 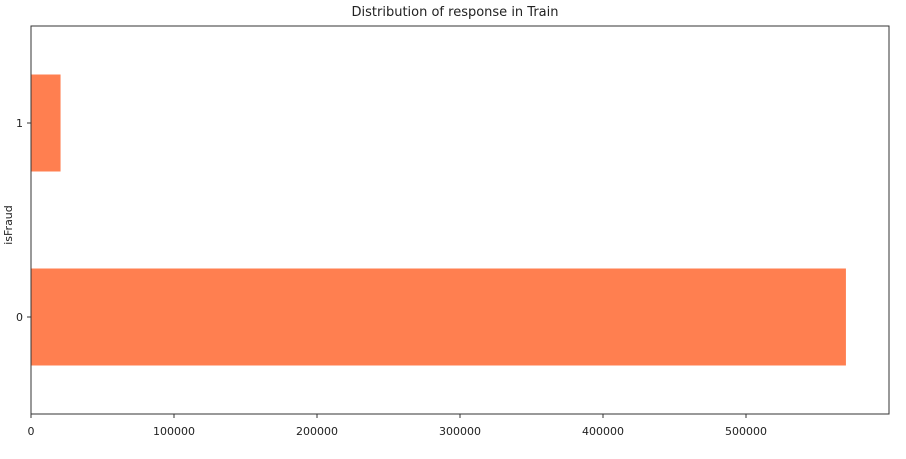 What do you see at coordinates (19, 317) in the screenshot?
I see `y-tick-label: 0` at bounding box center [19, 317].